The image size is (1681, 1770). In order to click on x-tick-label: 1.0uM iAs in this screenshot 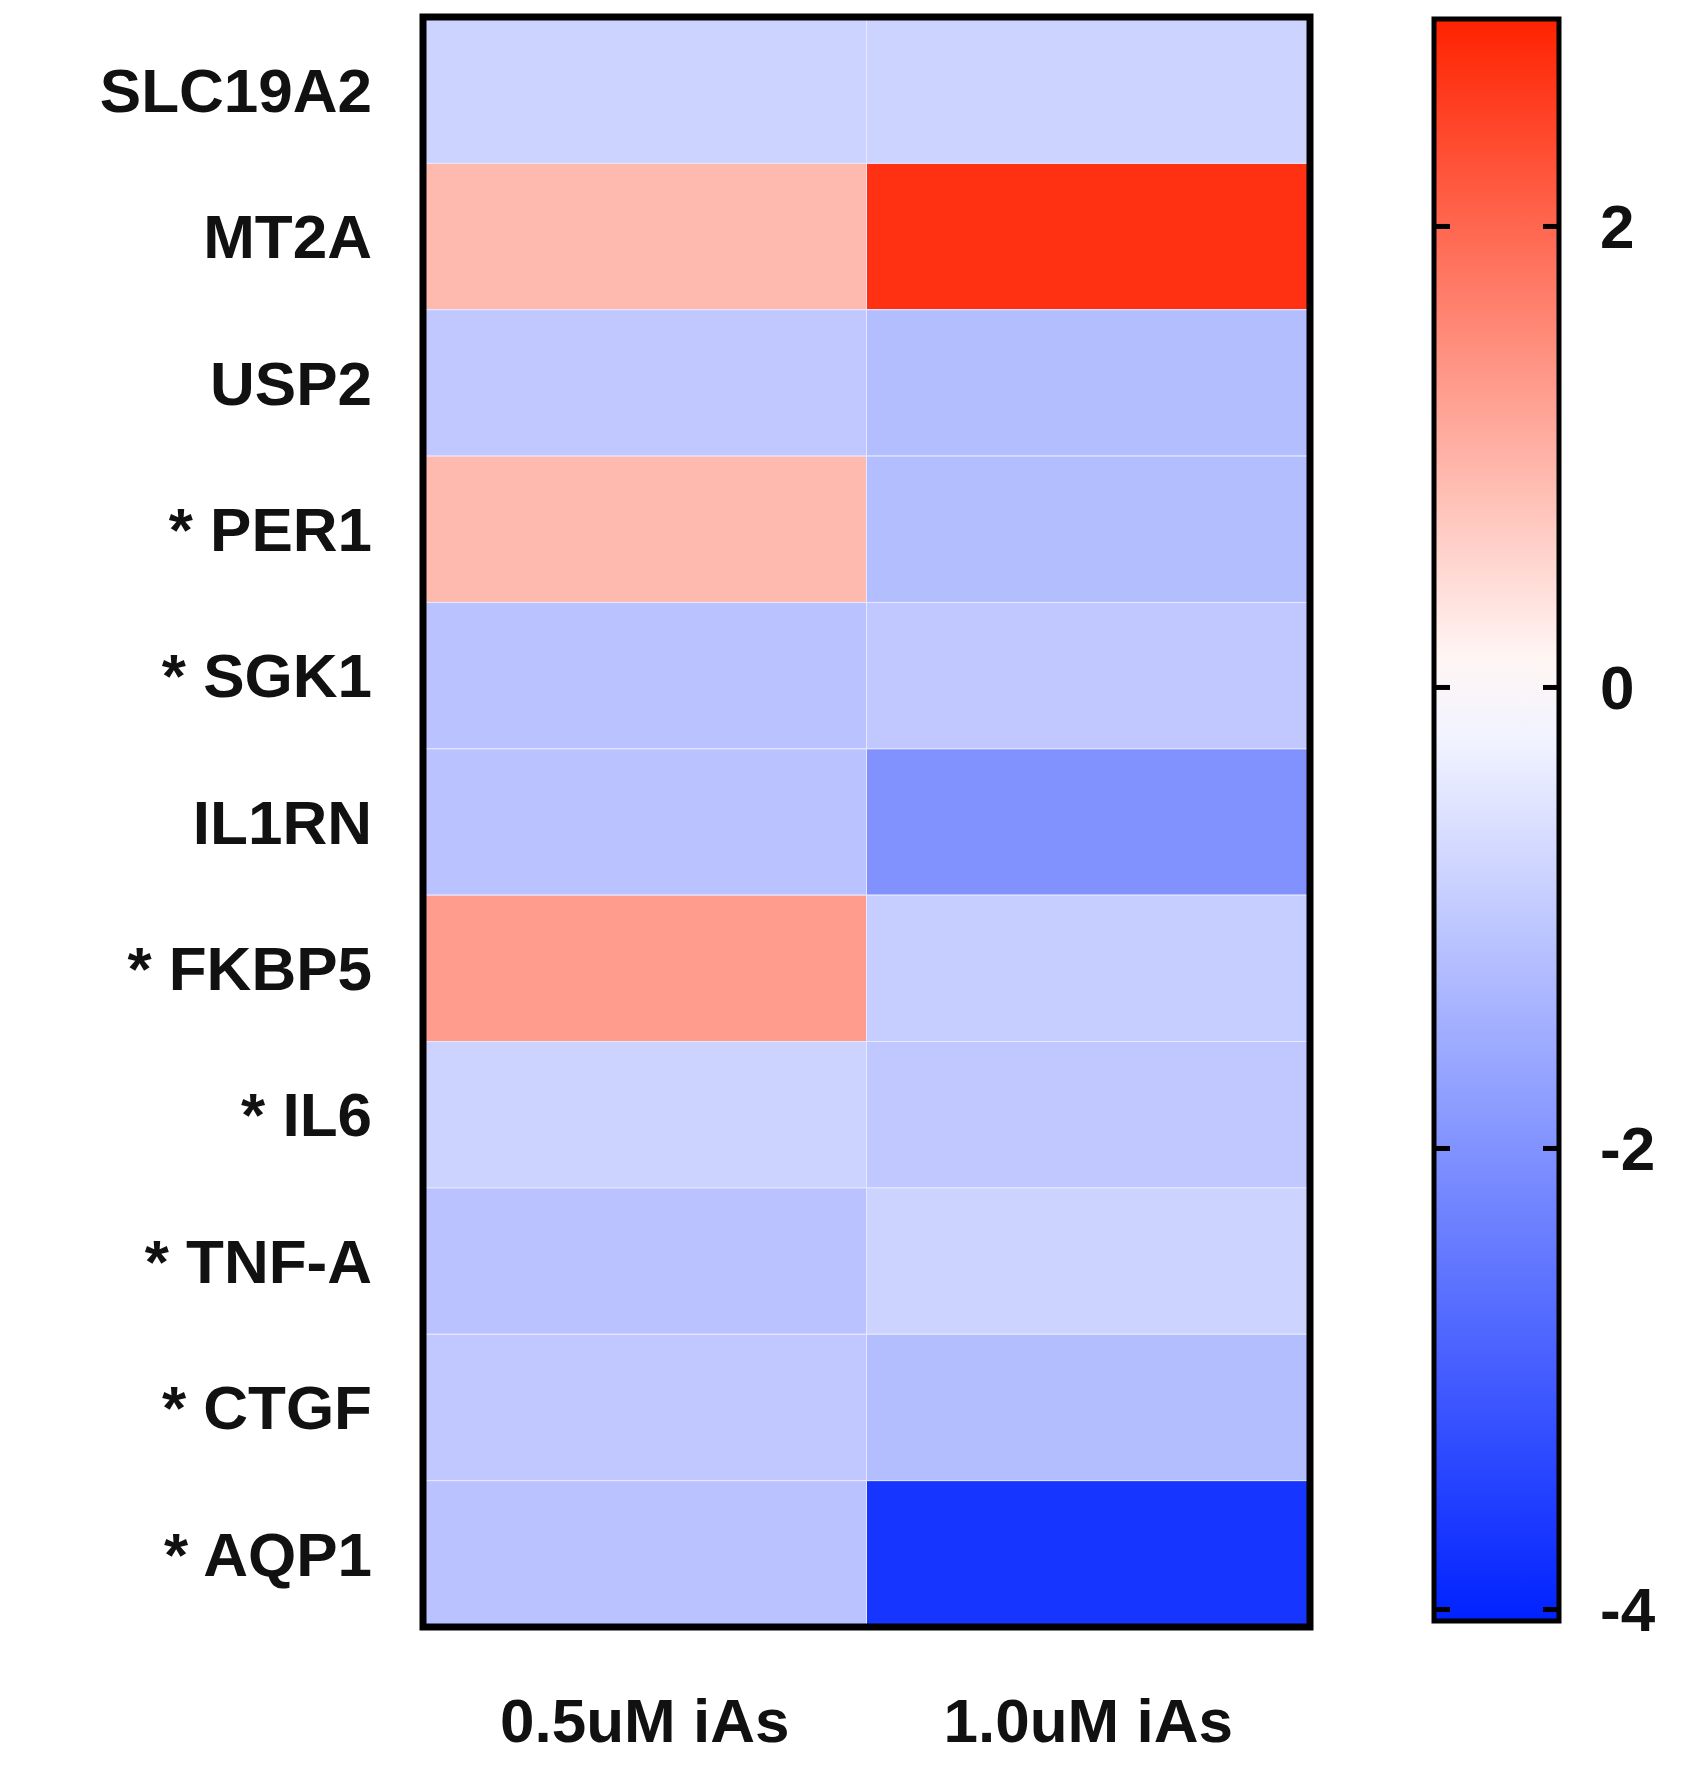, I will do `click(1088, 1720)`.